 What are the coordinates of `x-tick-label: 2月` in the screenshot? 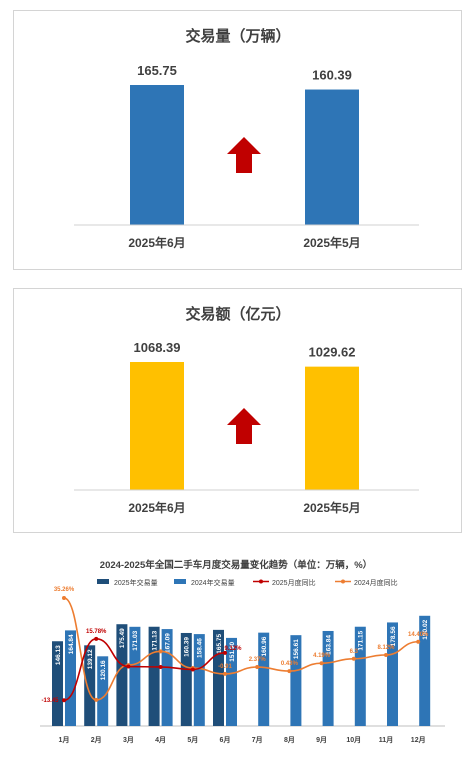 It's located at (96, 740).